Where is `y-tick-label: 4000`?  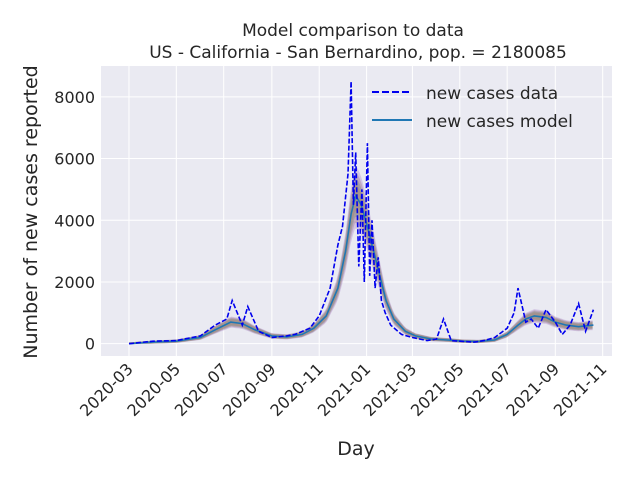
y-tick-label: 4000 is located at coordinates (74, 220).